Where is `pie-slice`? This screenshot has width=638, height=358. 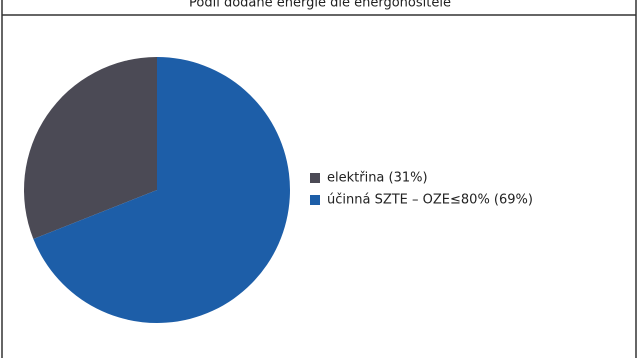 pie-slice is located at coordinates (91, 148).